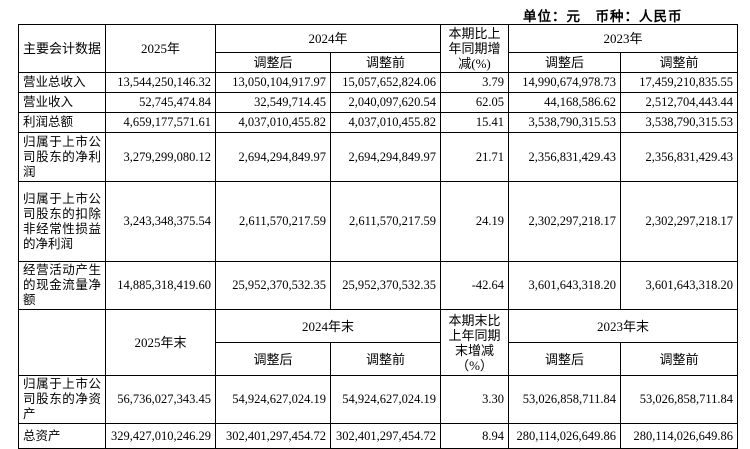  Describe the element at coordinates (475, 48) in the screenshot. I see `header-yoy-change: 本期比上年同期增减(%)` at that location.